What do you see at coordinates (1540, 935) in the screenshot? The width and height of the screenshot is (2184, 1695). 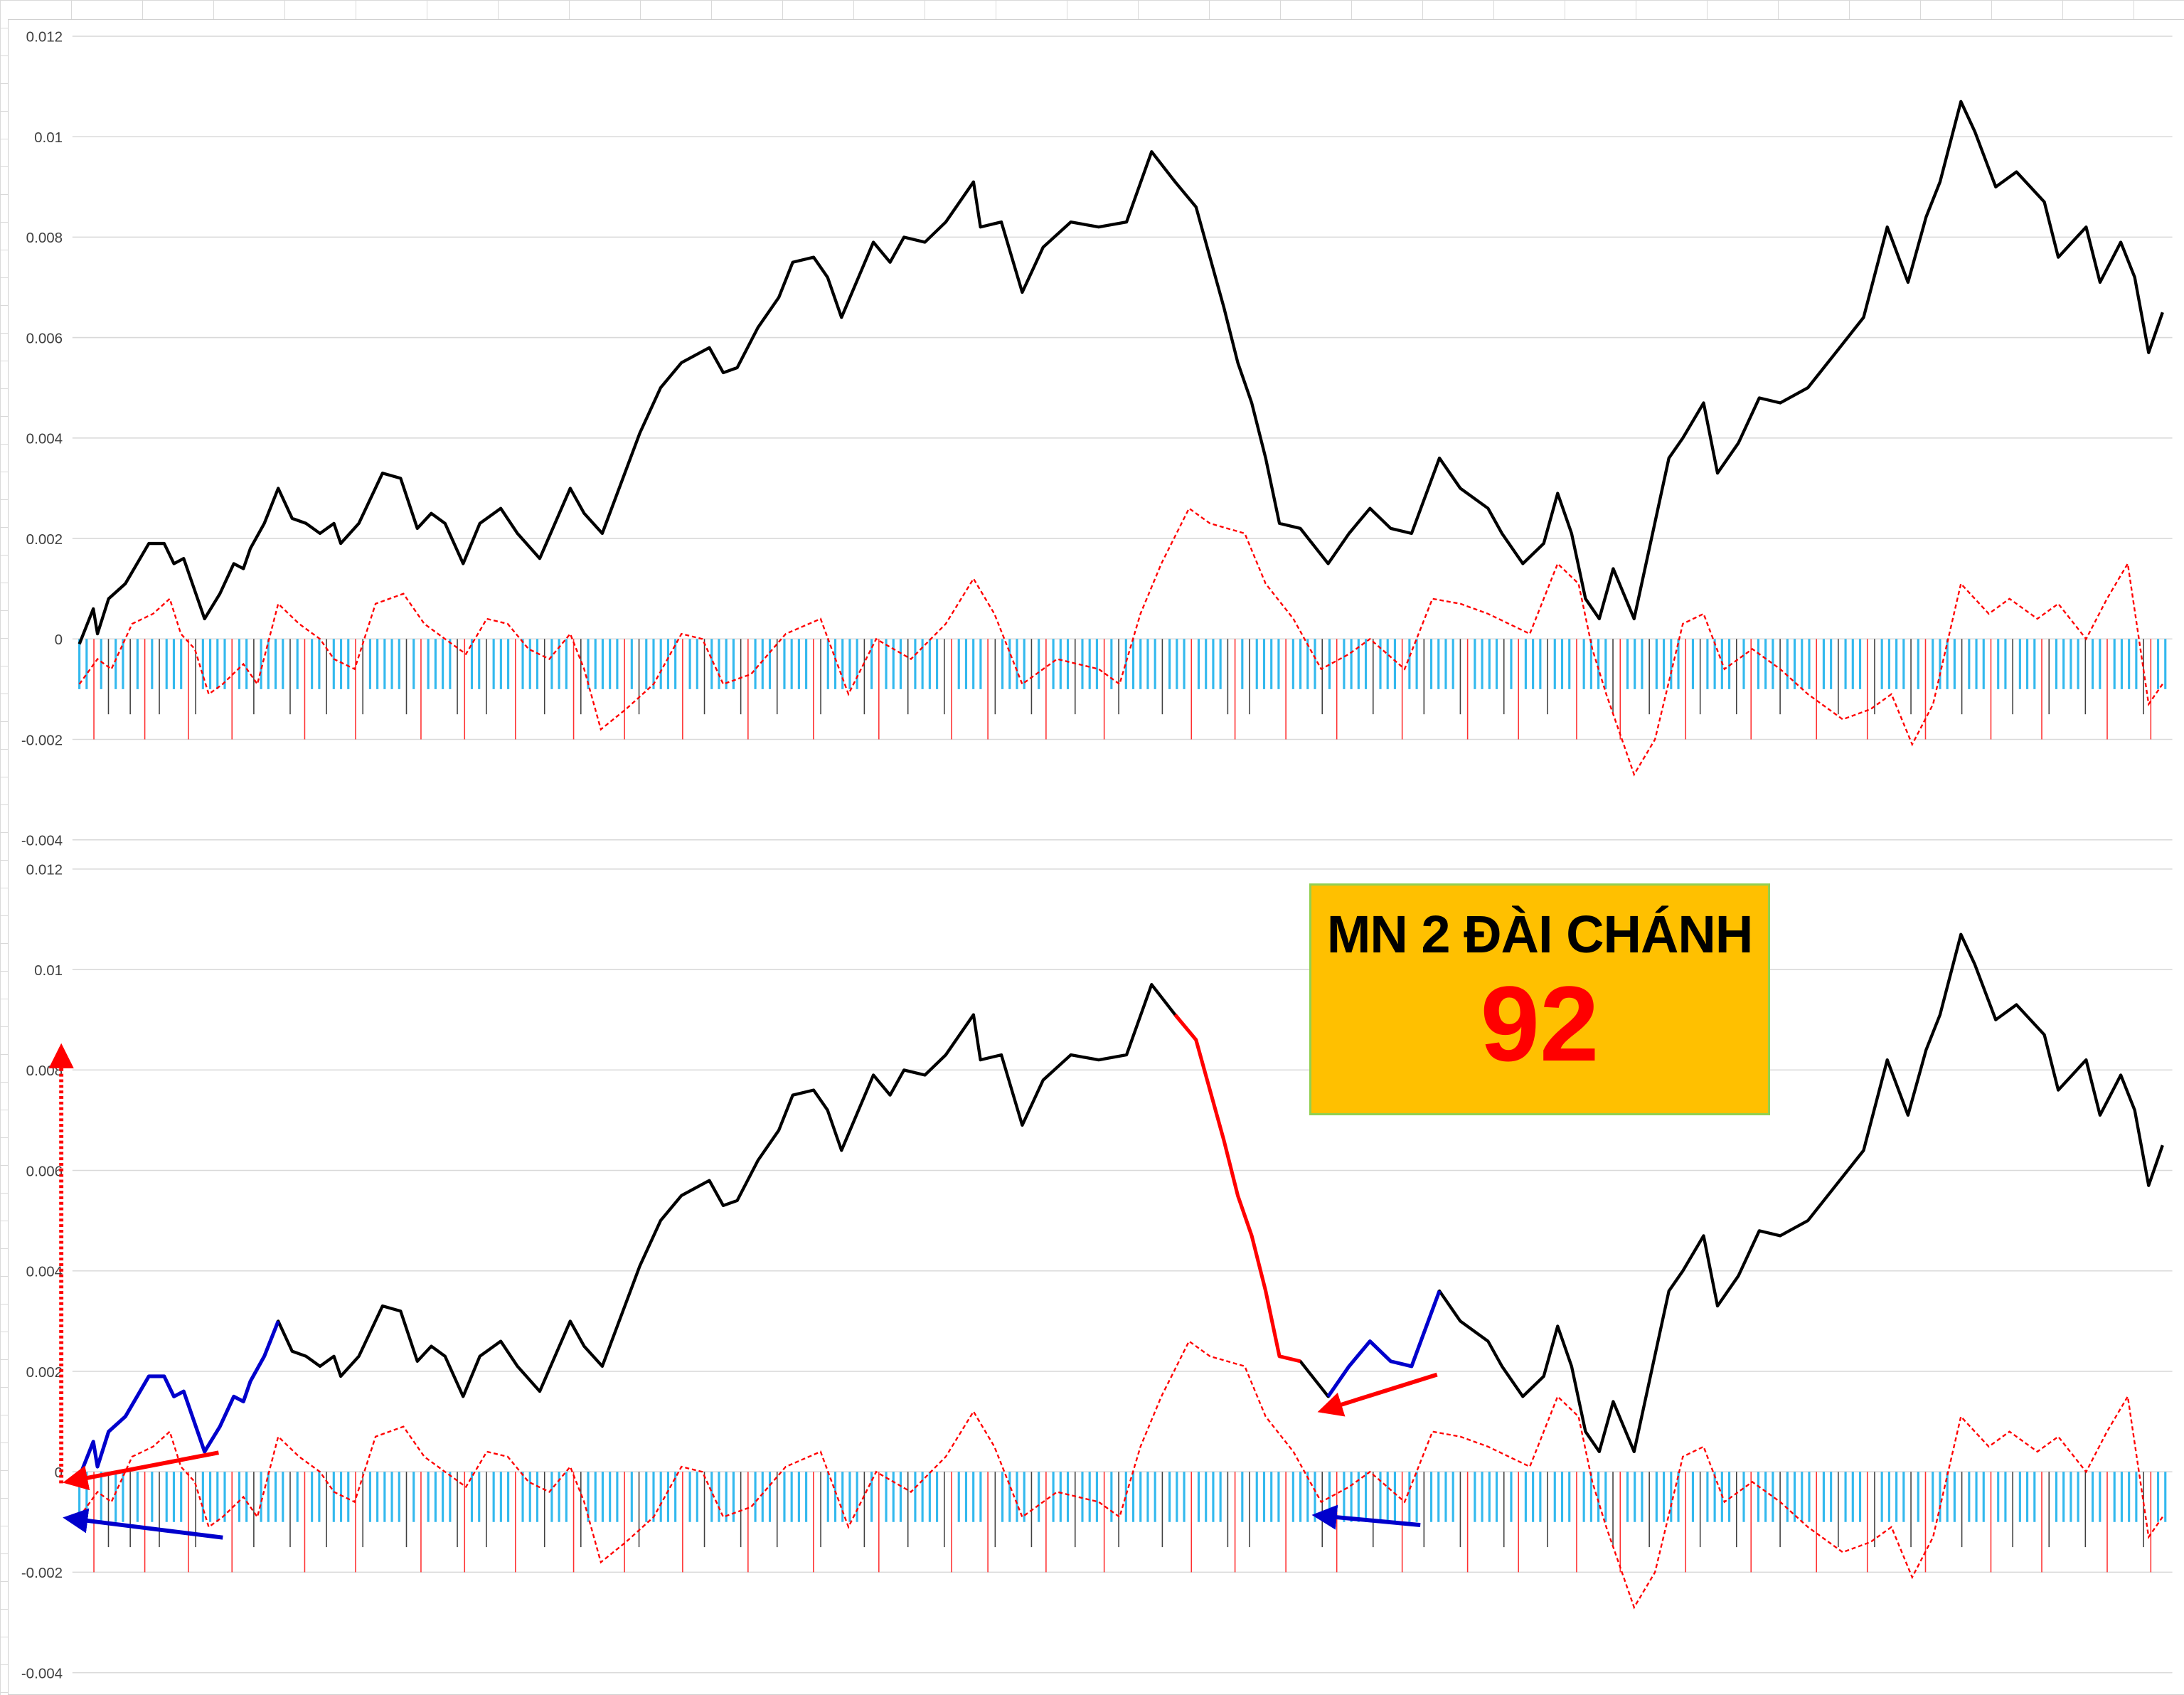 I see `label-title: MN 2 ĐÀI CHÁNH` at bounding box center [1540, 935].